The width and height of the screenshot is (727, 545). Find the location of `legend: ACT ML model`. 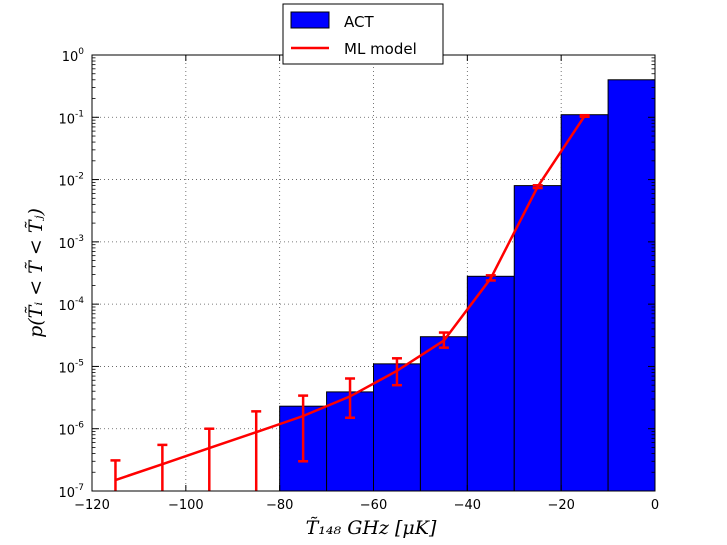

legend: ACT ML model is located at coordinates (363, 34).